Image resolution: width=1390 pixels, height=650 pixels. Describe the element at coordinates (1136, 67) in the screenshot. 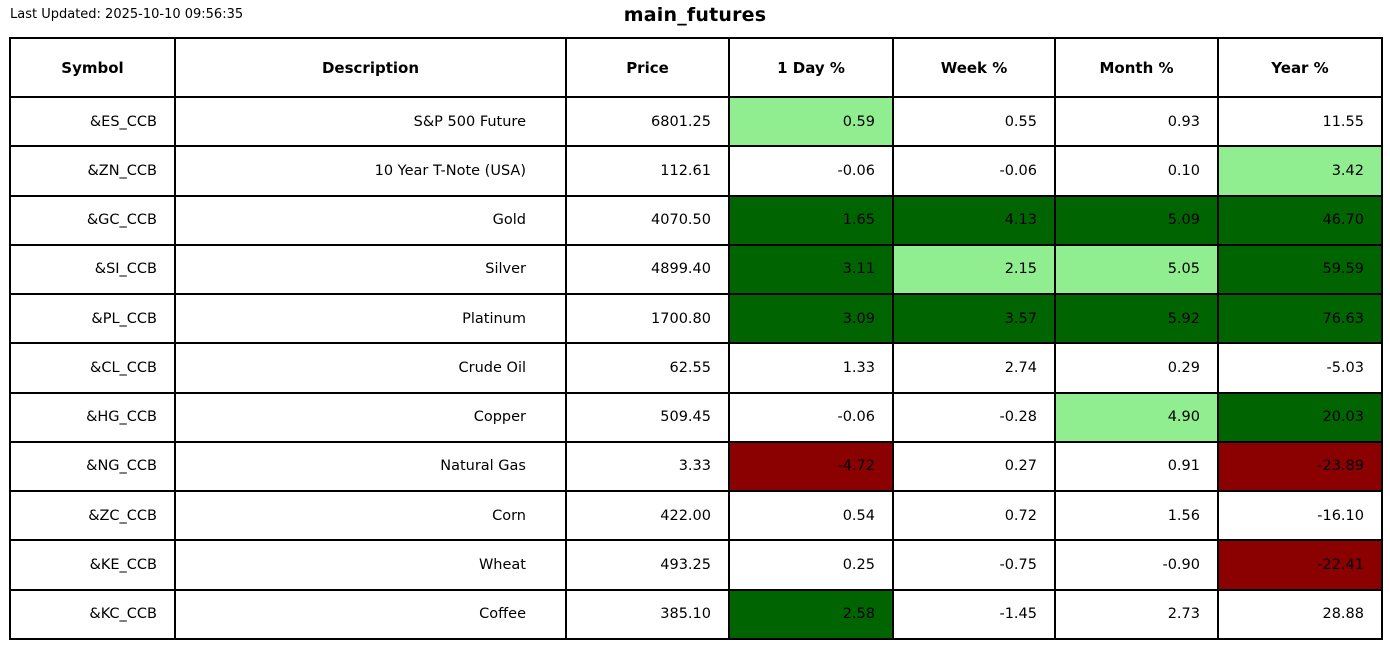

I see `column-header-month-pct: Month %` at that location.